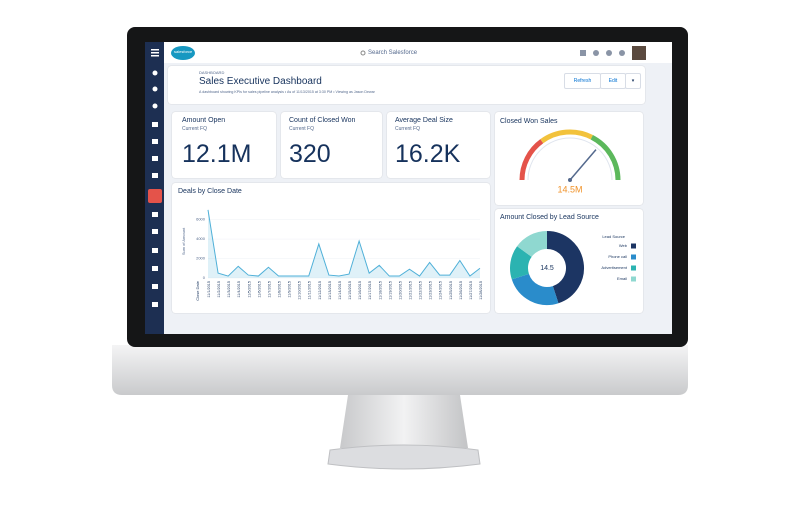 The width and height of the screenshot is (800, 522). What do you see at coordinates (259, 289) in the screenshot?
I see `x-tick-label: 11/6/2015` at bounding box center [259, 289].